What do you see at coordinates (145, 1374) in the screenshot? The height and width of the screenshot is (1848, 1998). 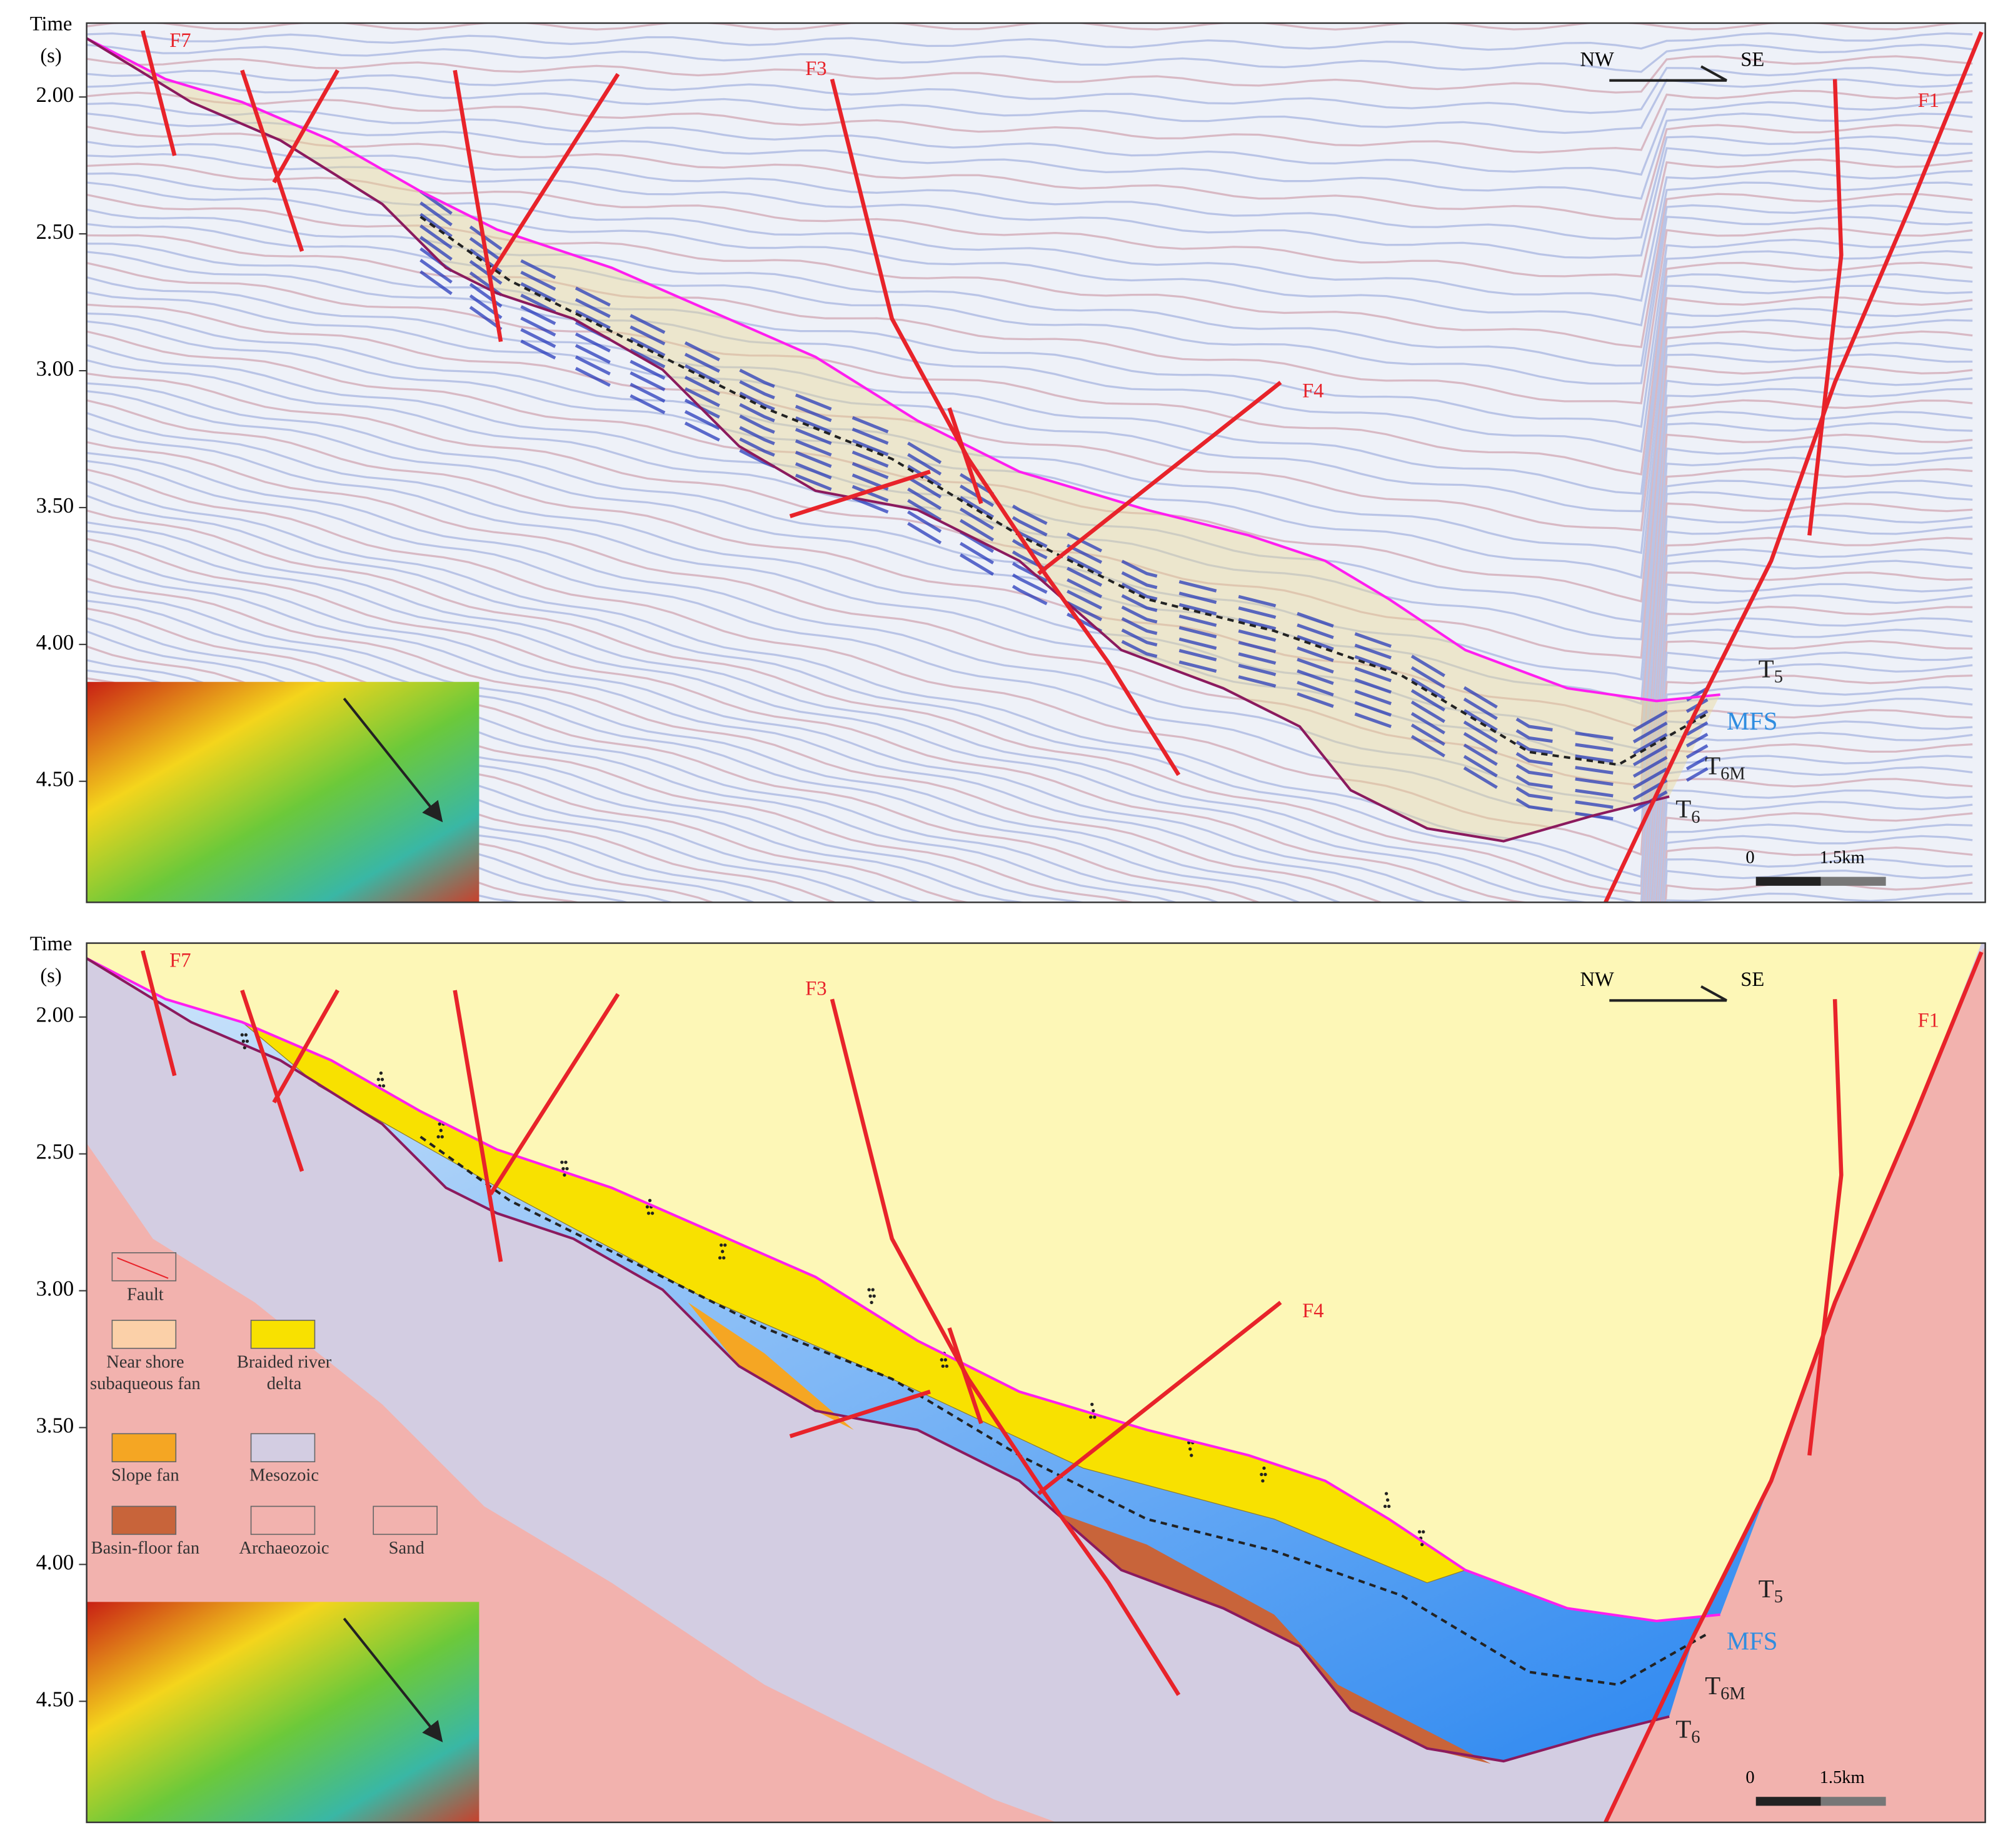 I see `legend-text: Near shore subaqueous fan` at bounding box center [145, 1374].